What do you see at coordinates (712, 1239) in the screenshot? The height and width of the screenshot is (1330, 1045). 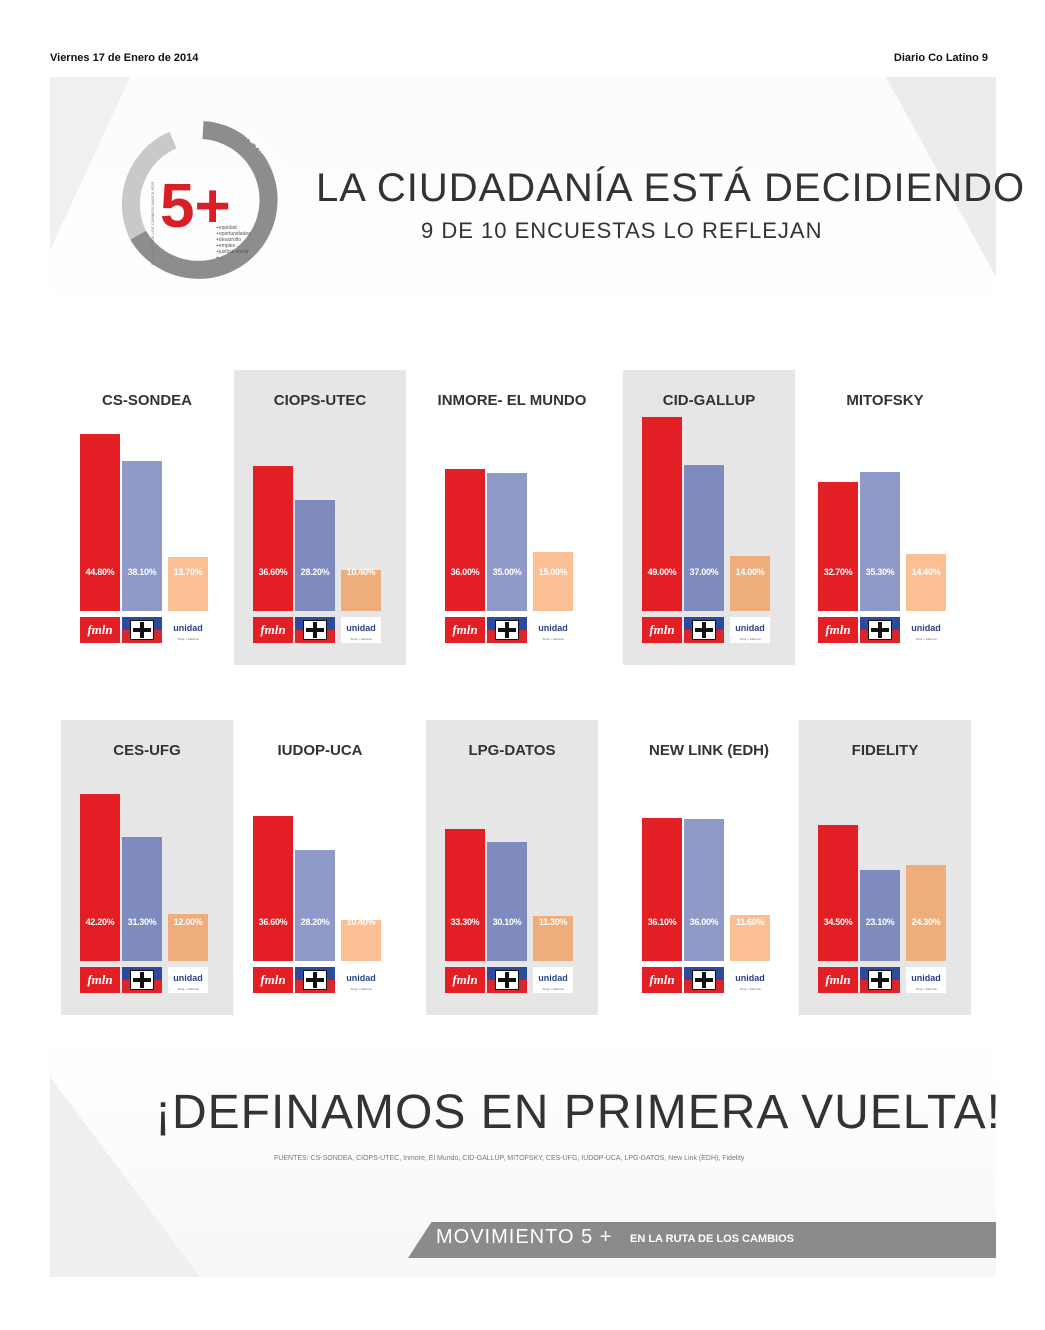 I see `footer-tagline: EN LA RUTA DE LOS CAMBIOS` at bounding box center [712, 1239].